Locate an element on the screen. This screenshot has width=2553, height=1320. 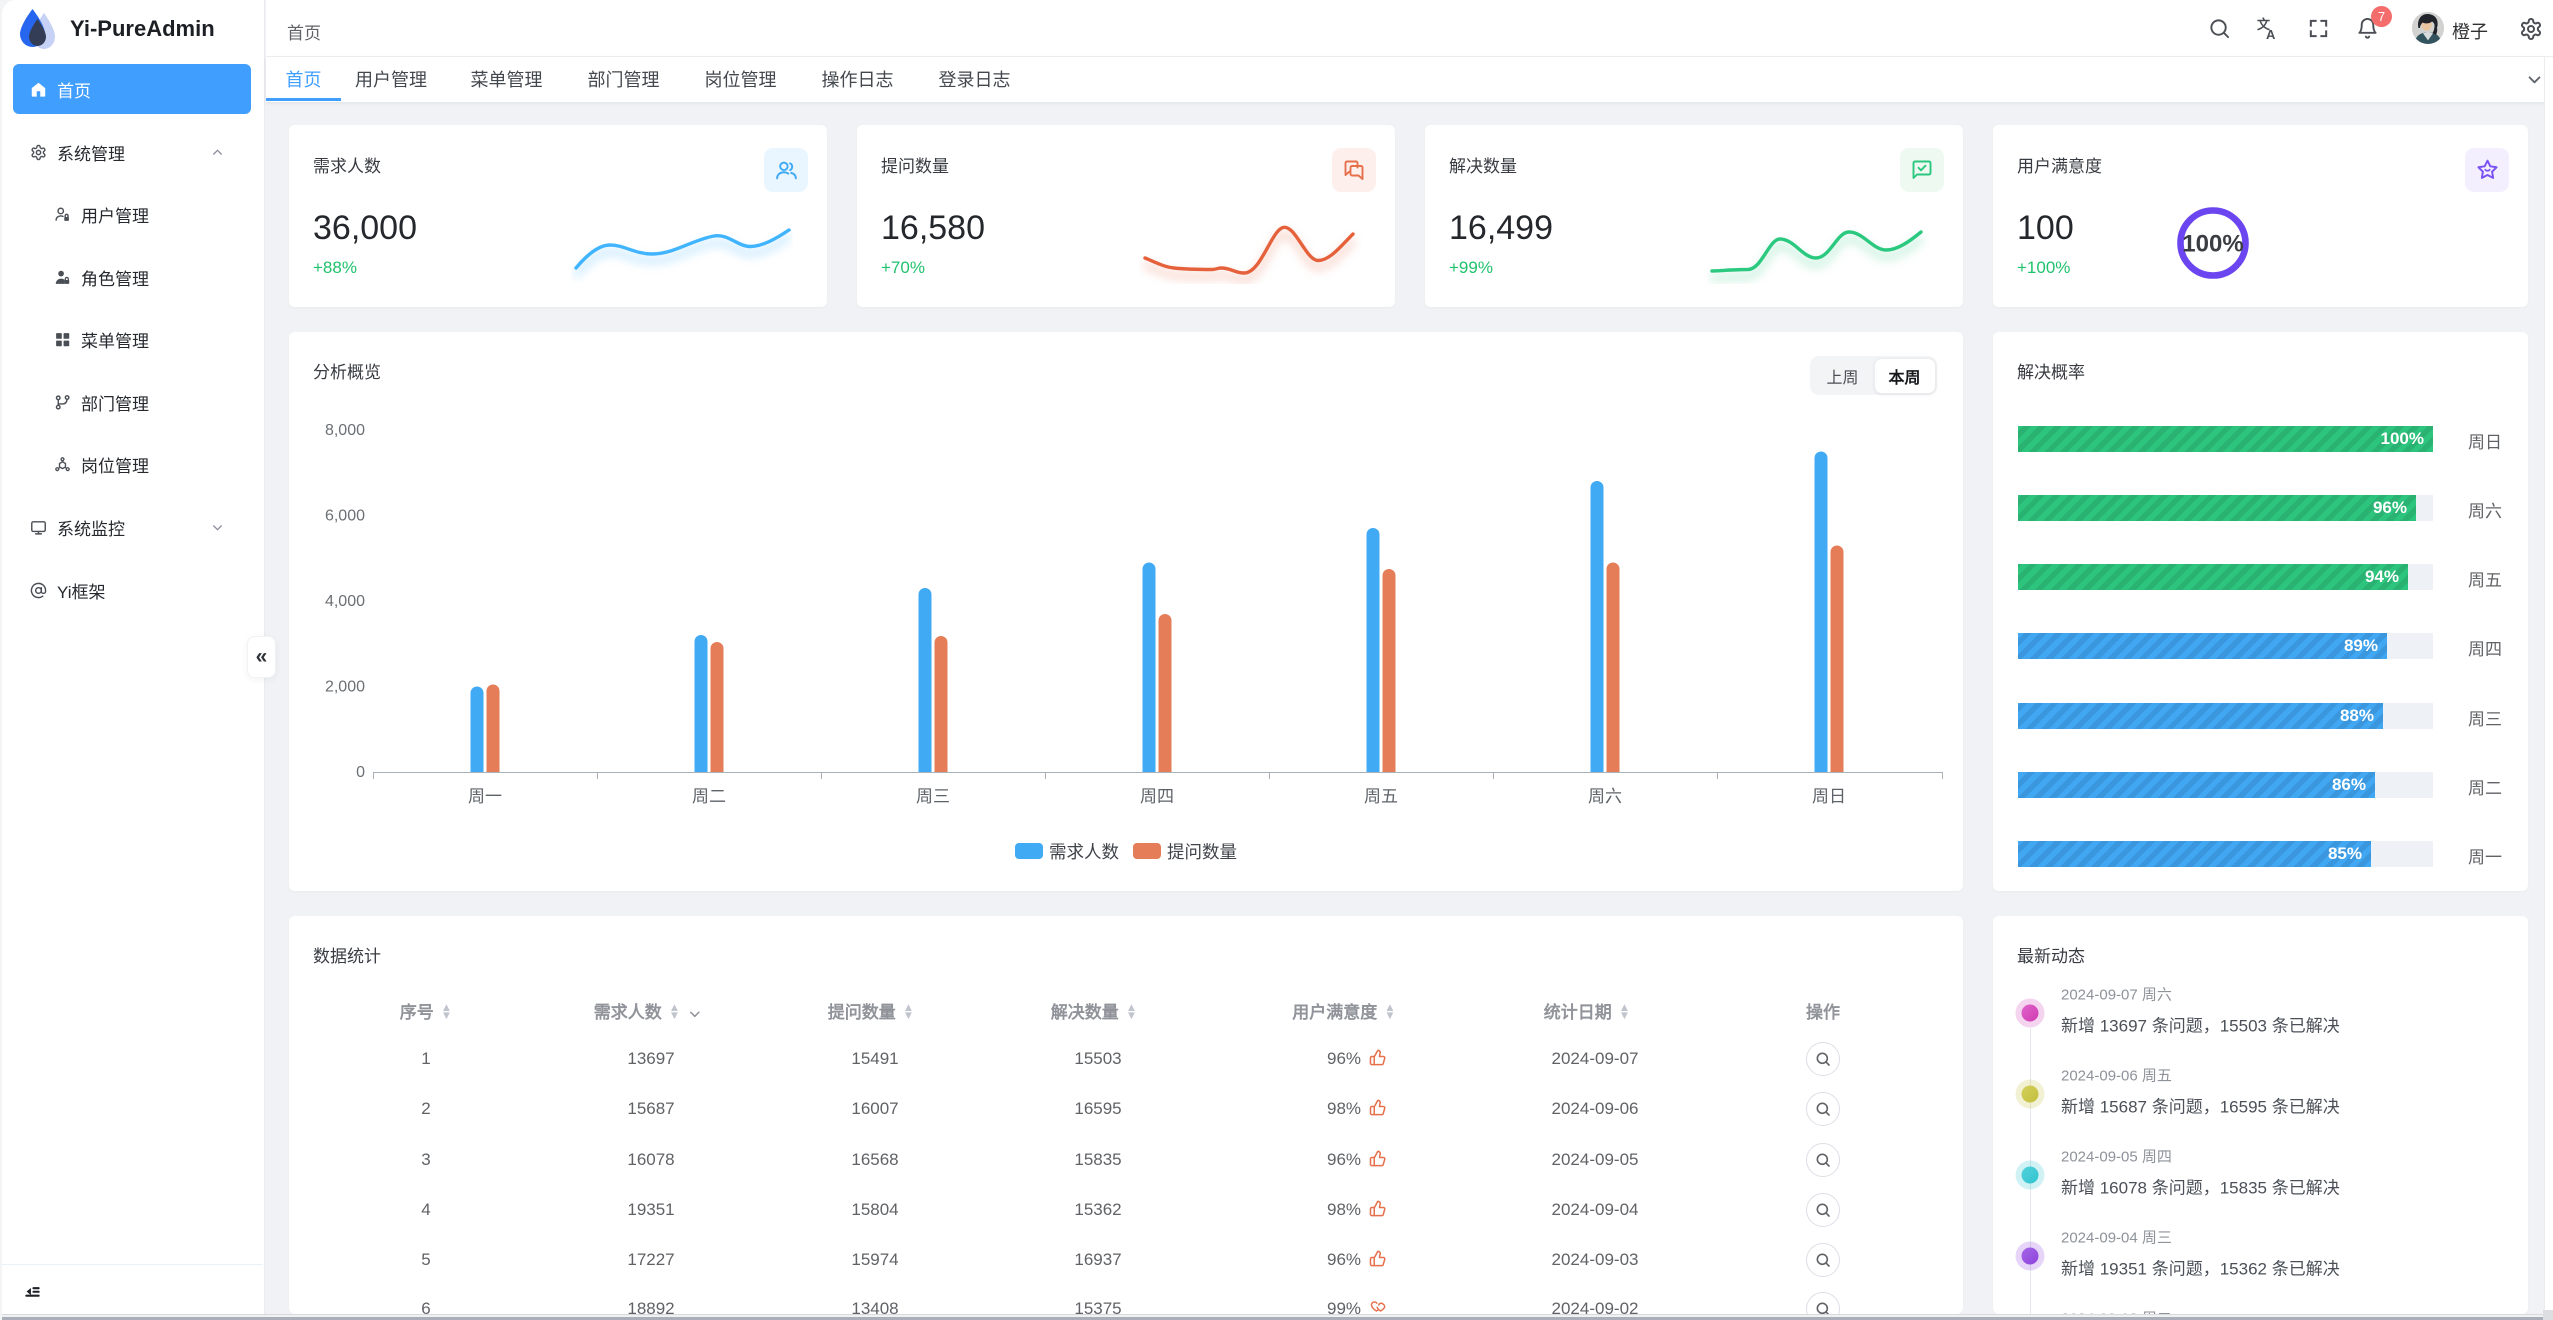
svg-text: A is located at coordinates (2271, 34).